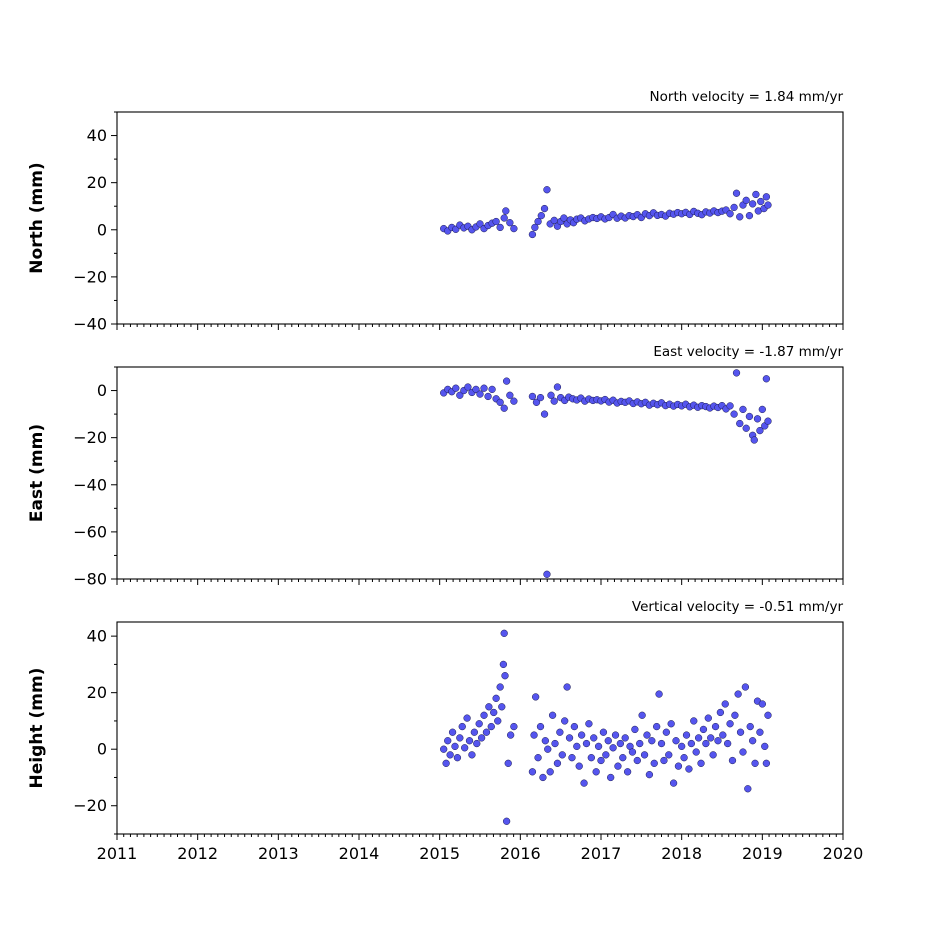  Describe the element at coordinates (762, 853) in the screenshot. I see `x-tick-label: 2019` at that location.